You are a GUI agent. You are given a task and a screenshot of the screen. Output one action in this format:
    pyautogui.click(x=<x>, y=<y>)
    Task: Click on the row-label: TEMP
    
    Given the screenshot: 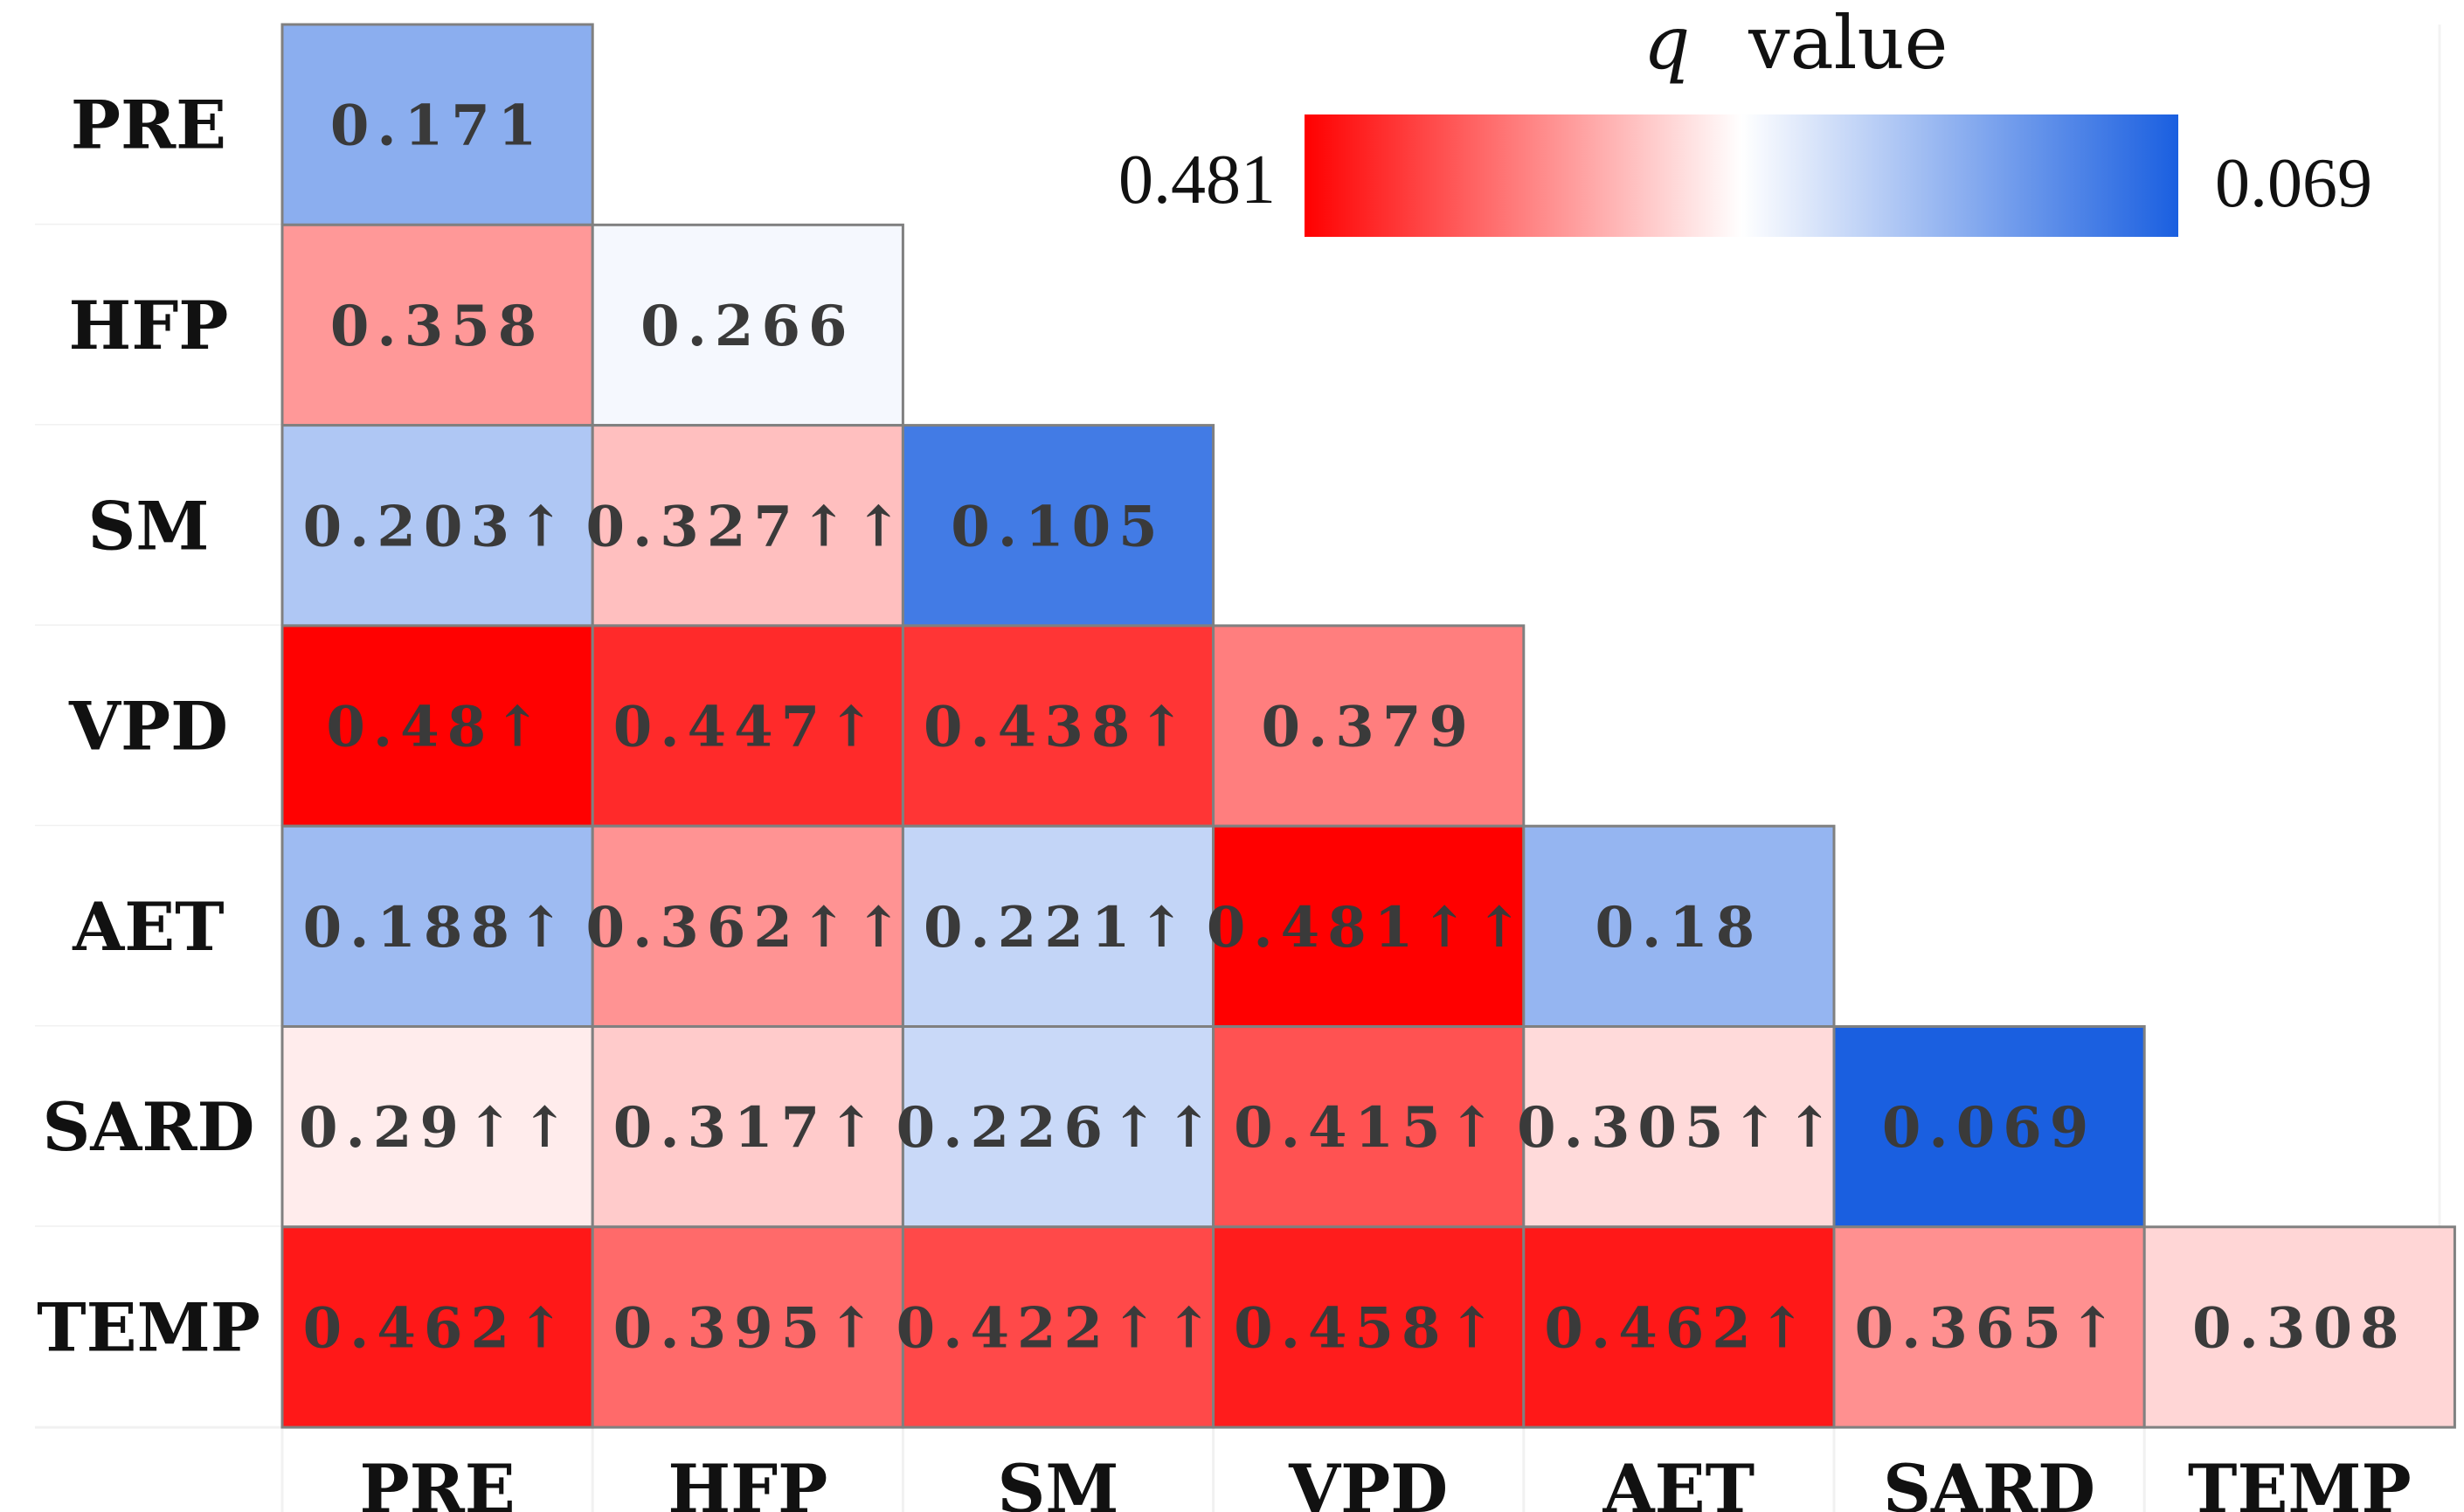 What is the action you would take?
    pyautogui.click(x=148, y=1327)
    